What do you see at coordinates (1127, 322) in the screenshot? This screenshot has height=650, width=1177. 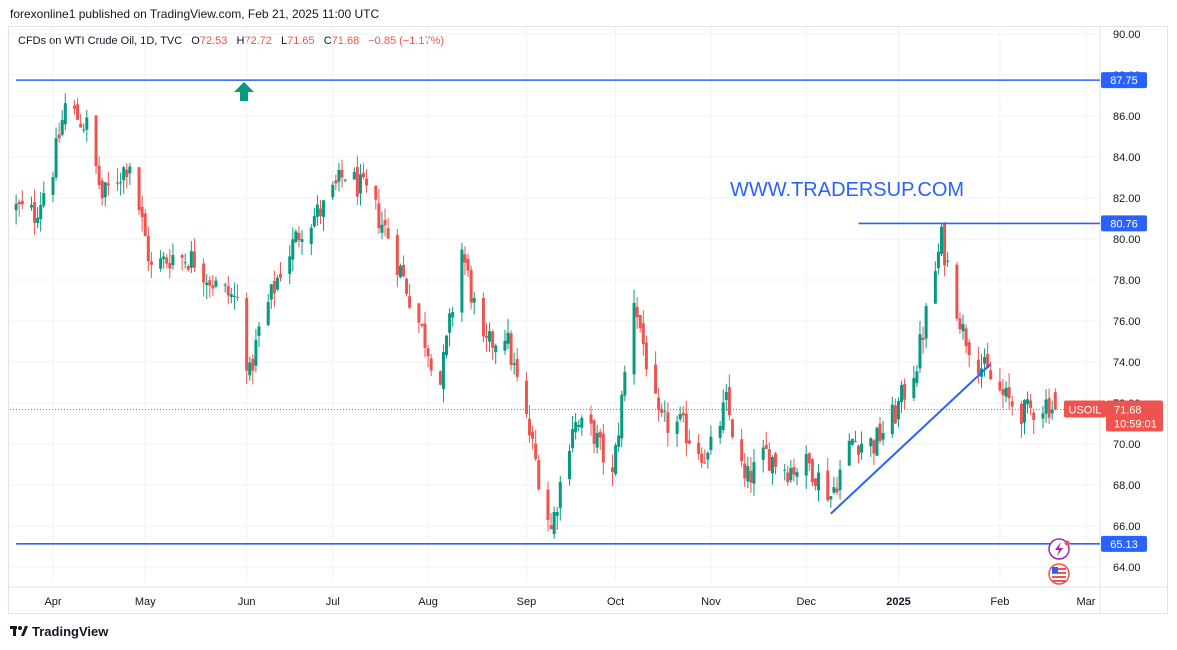 I see `y-tick-label: 76.00` at bounding box center [1127, 322].